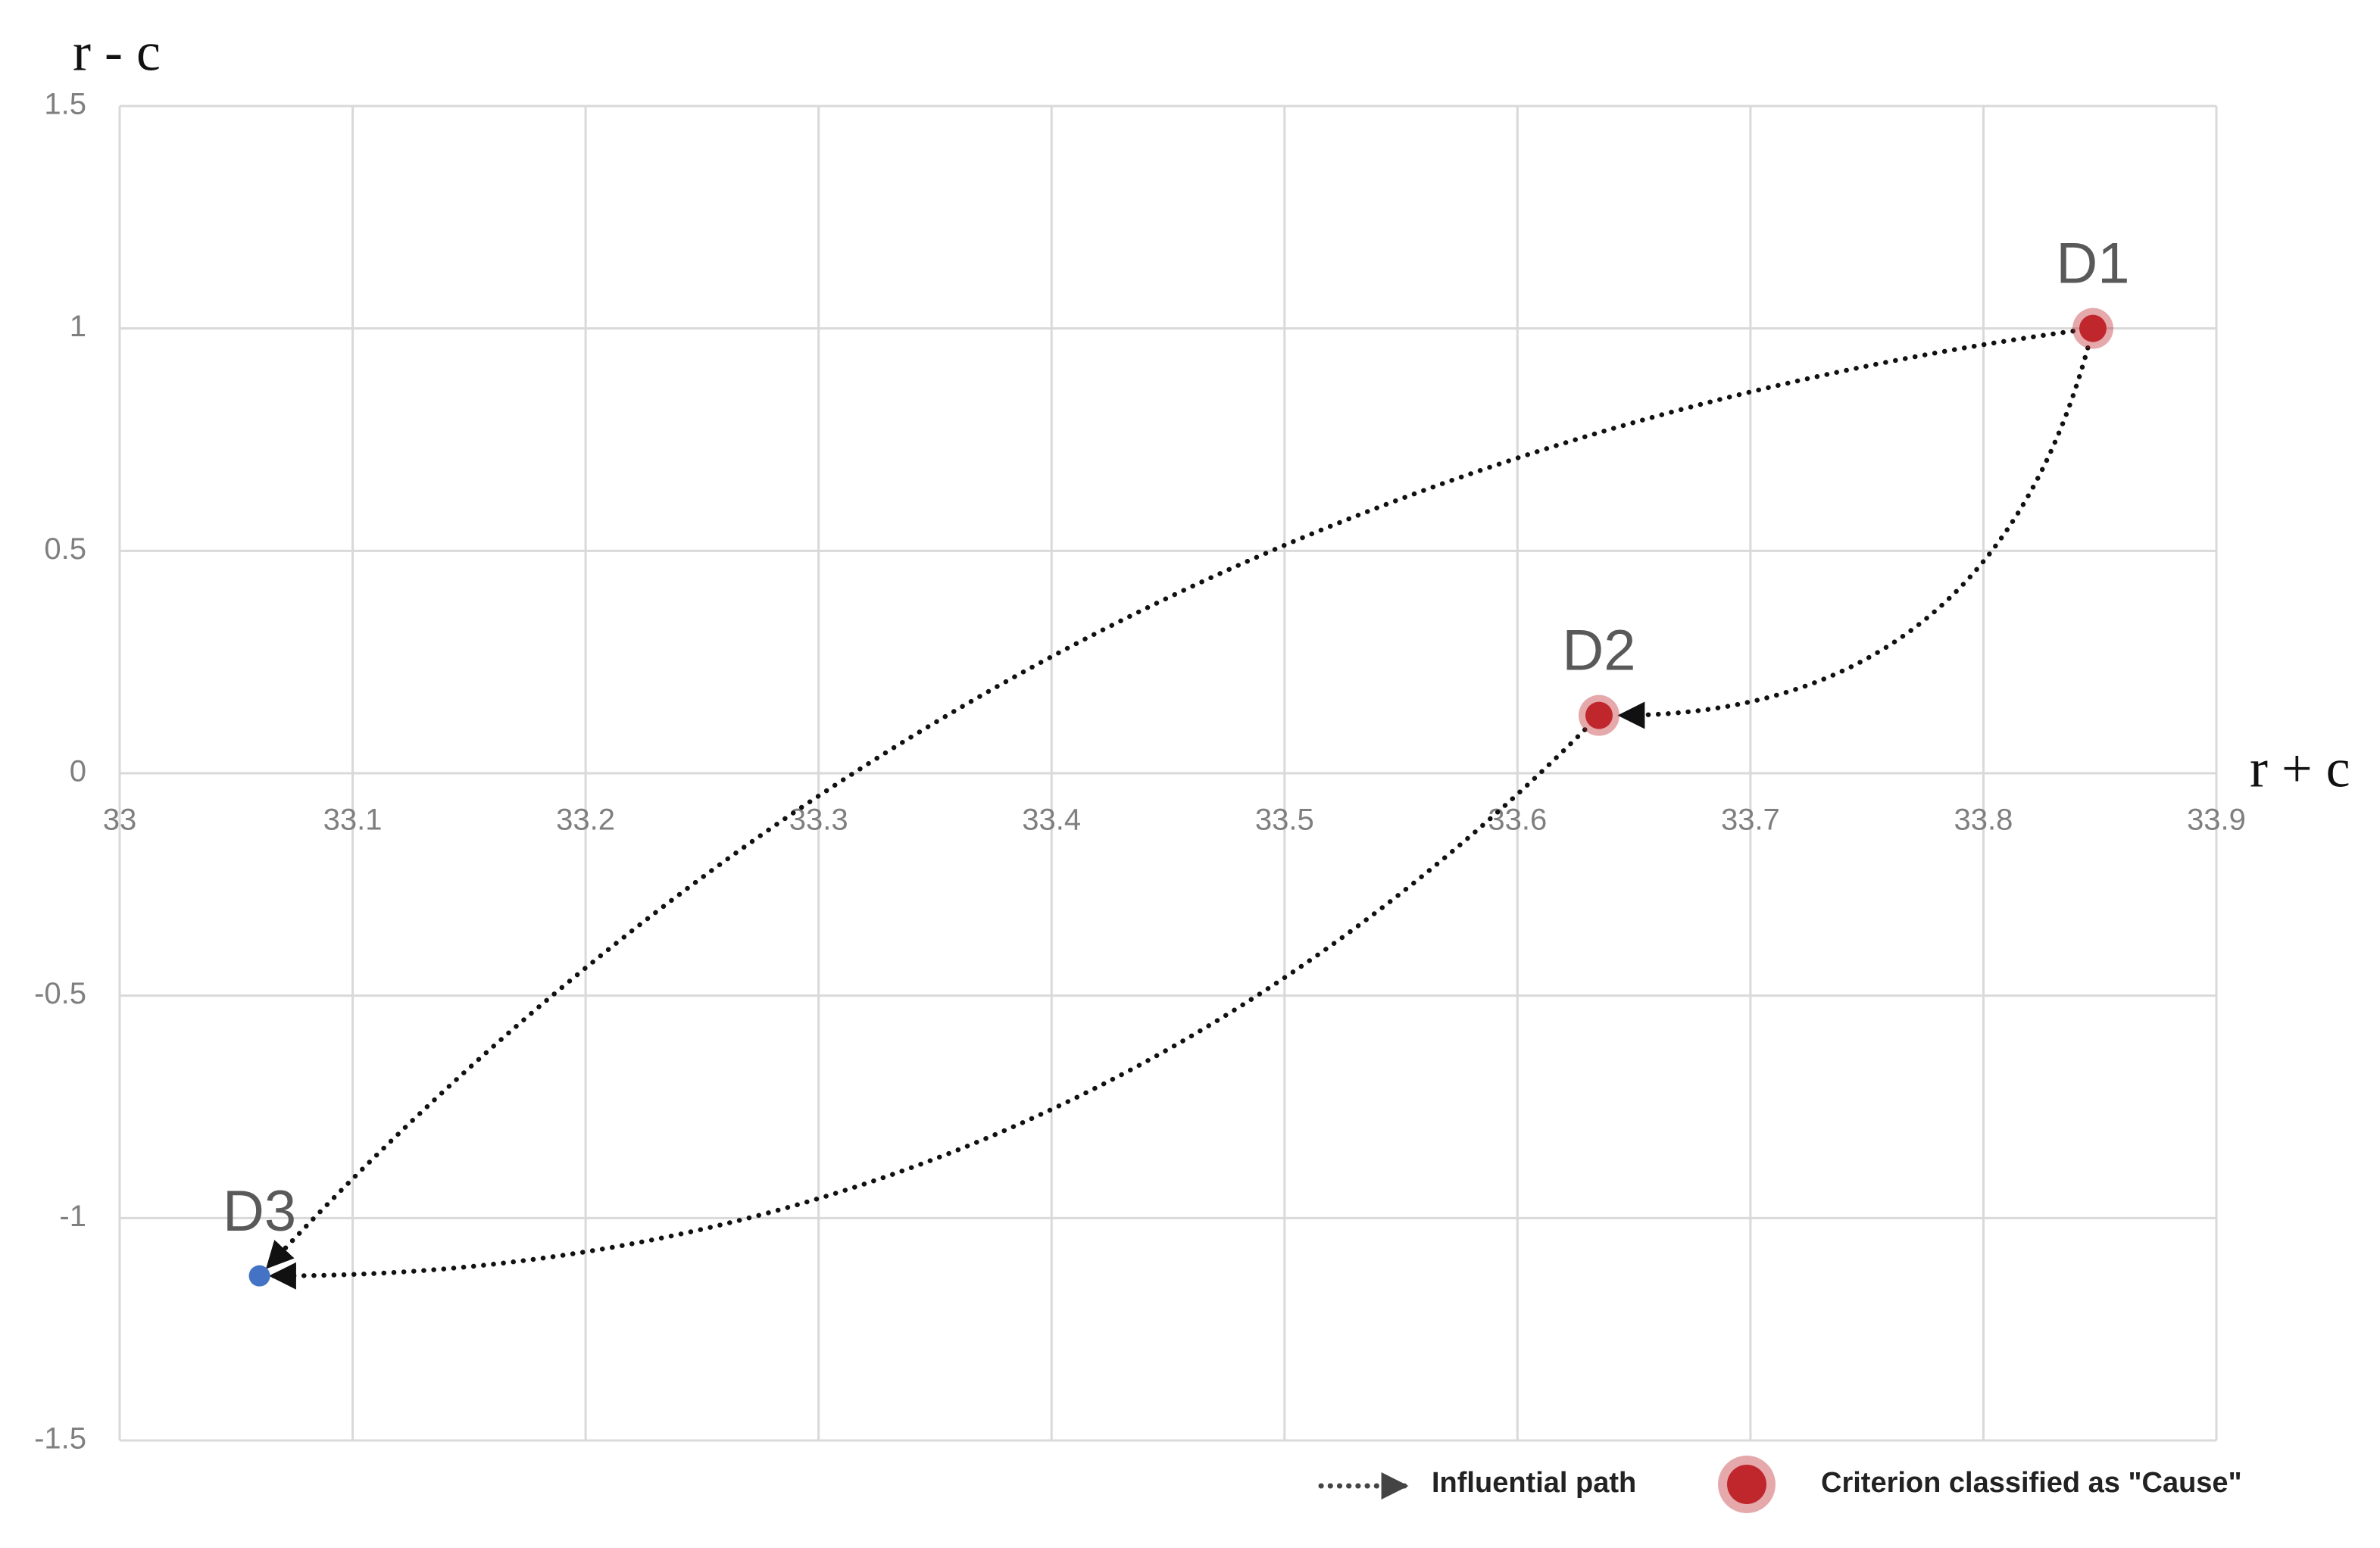  What do you see at coordinates (72, 1216) in the screenshot?
I see `y-tick-label: -1` at bounding box center [72, 1216].